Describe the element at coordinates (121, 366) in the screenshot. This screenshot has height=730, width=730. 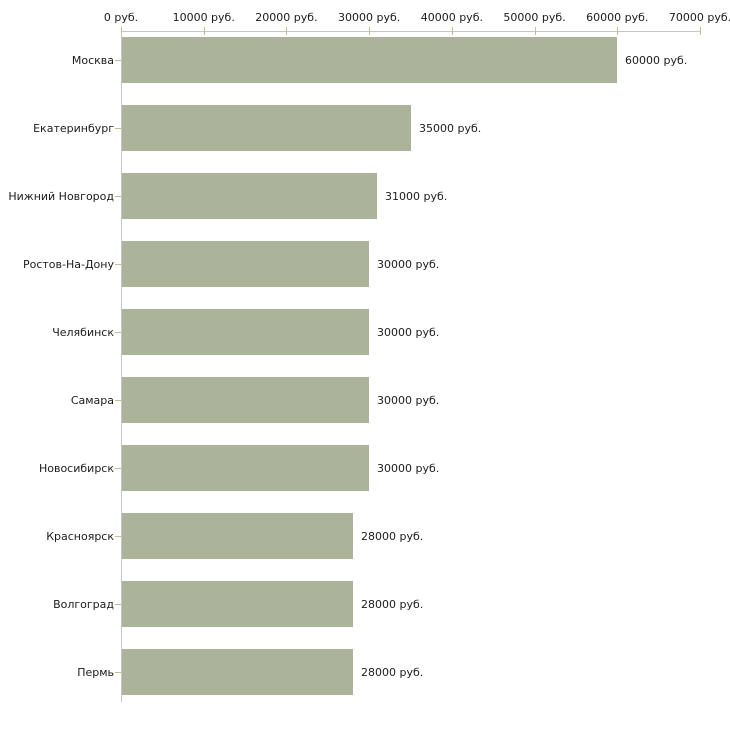
I see `y-axis-line` at that location.